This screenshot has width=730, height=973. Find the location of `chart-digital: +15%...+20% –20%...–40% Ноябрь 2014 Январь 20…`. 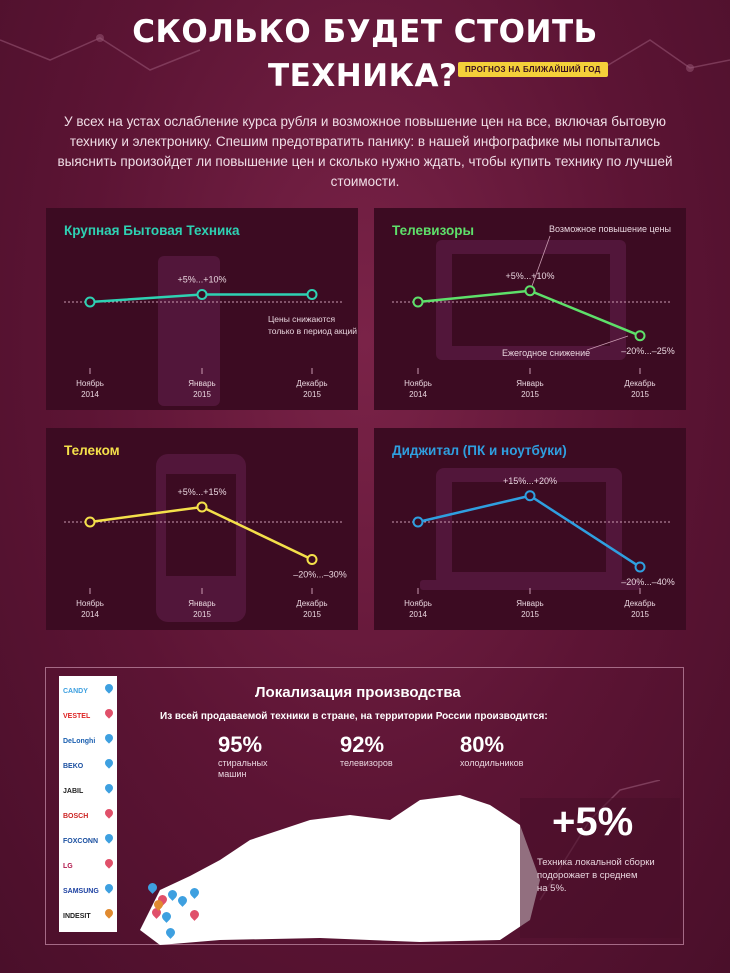

chart-digital: +15%...+20% –20%...–40% Ноябрь 2014 Январь 20… is located at coordinates (533, 543).